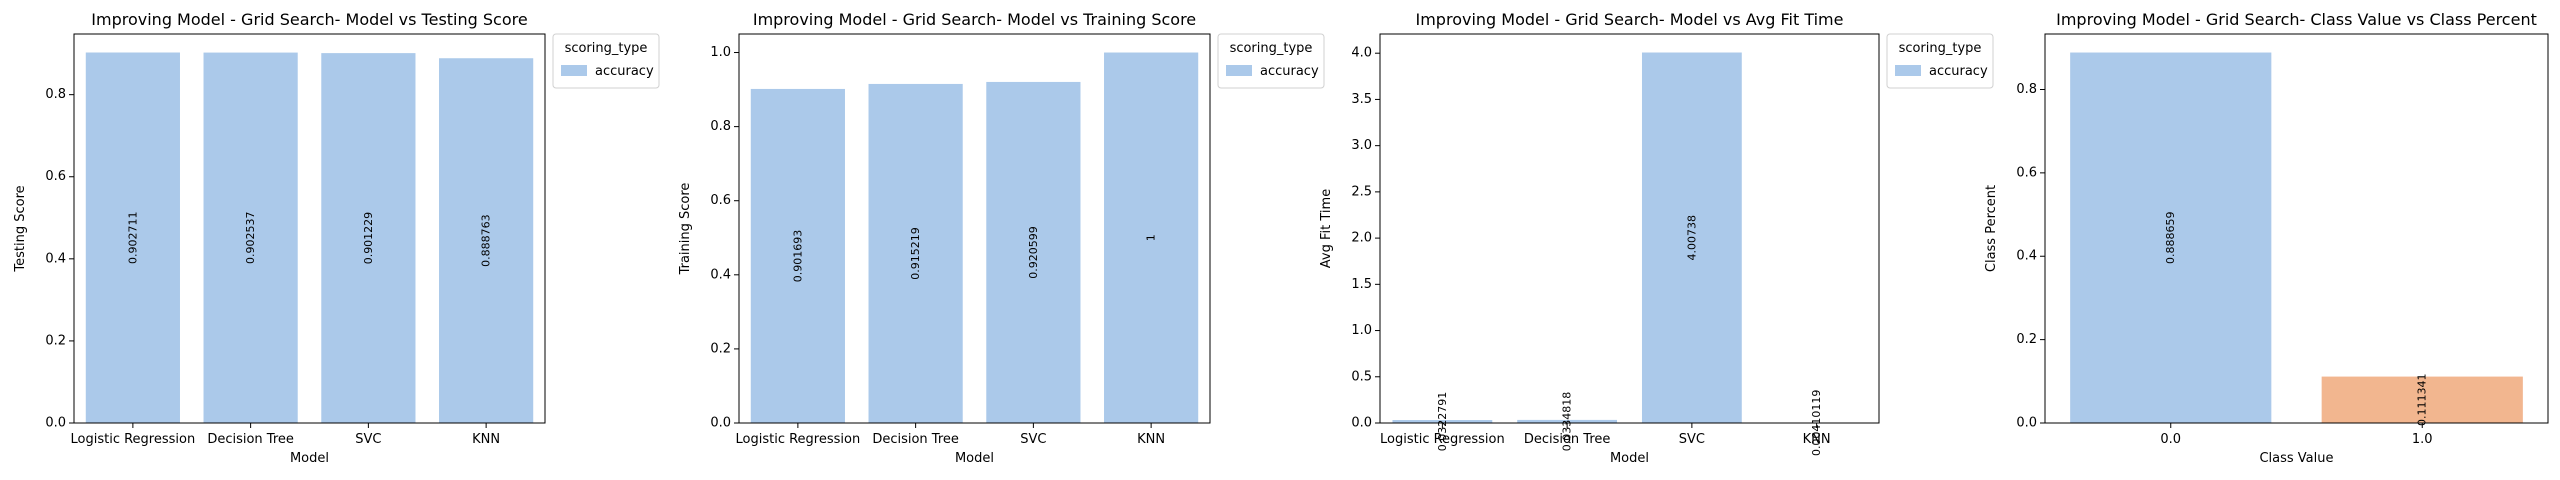 Image resolution: width=2560 pixels, height=480 pixels. I want to click on data-label: 0.915219, so click(915, 253).